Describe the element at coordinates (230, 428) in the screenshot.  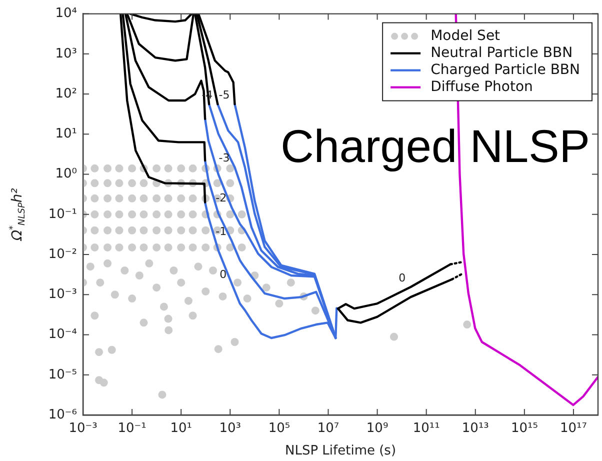
I see `x-tick-label: 10³` at that location.